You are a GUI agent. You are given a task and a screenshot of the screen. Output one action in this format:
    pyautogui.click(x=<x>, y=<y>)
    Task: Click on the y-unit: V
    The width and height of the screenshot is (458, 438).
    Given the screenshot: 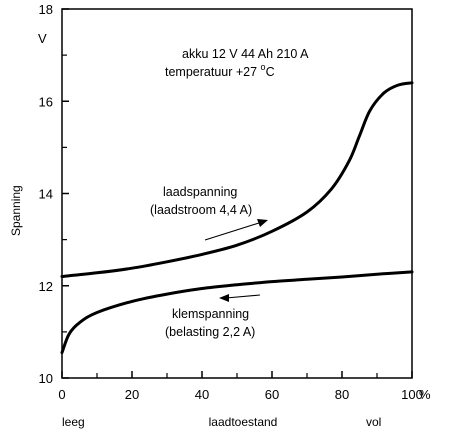 What is the action you would take?
    pyautogui.click(x=42, y=38)
    